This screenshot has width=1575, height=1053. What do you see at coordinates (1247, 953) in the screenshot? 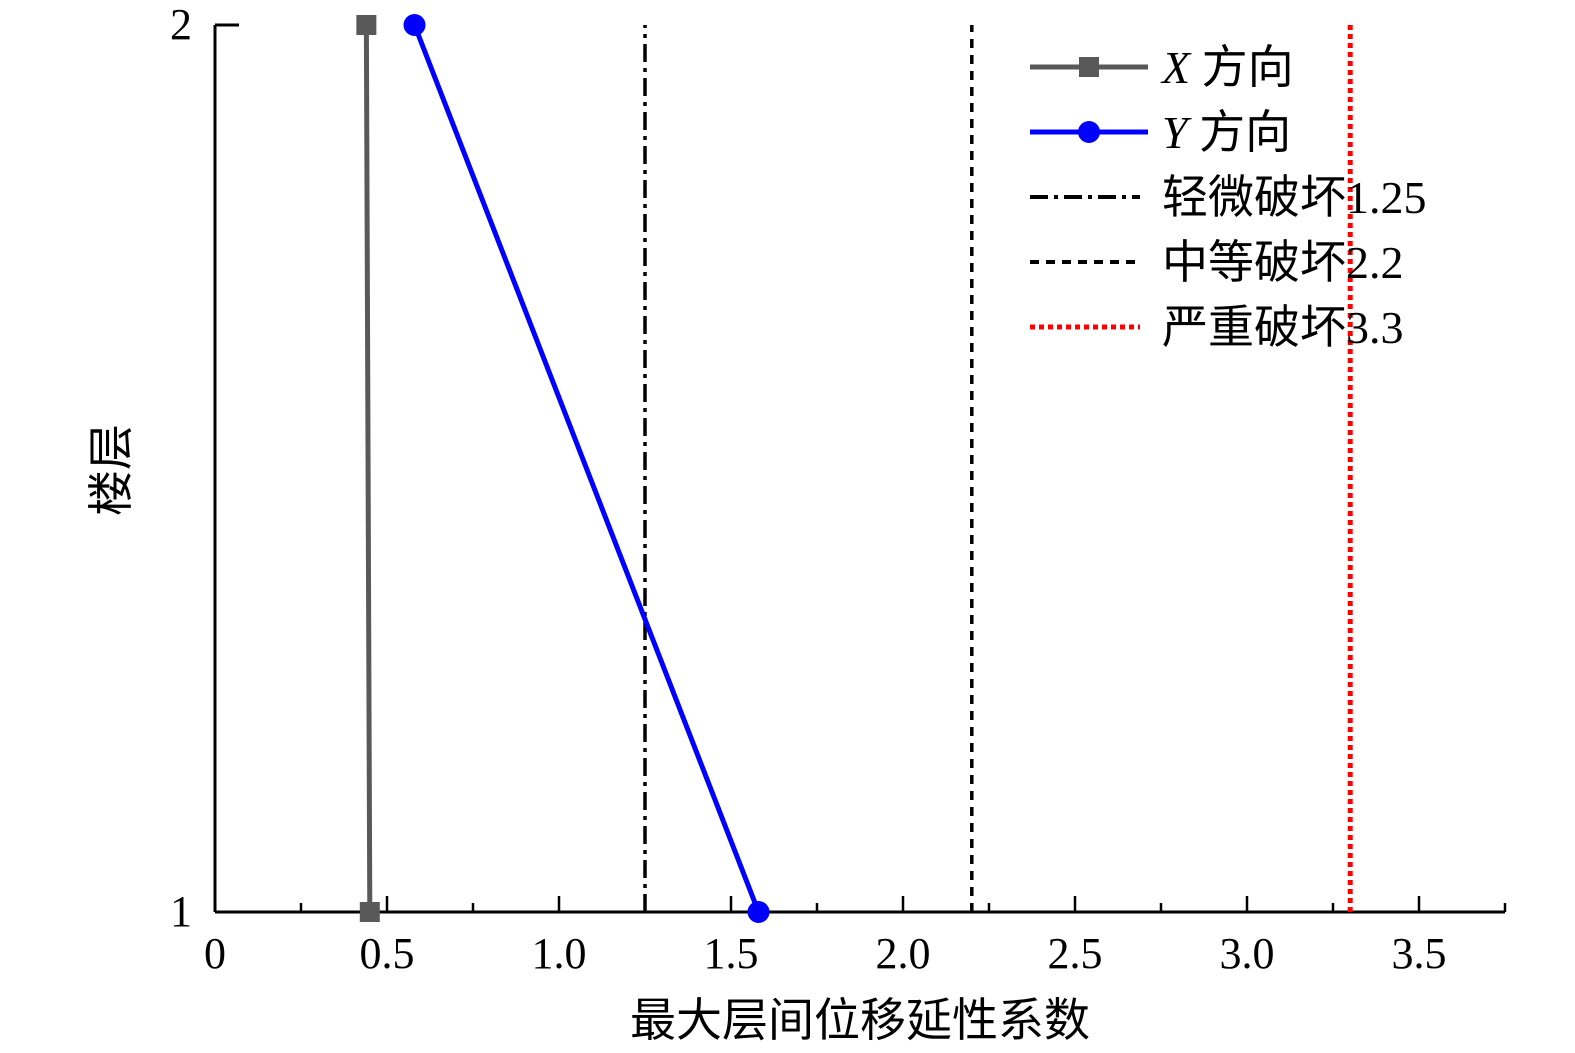
I see `x-tick-label: 3.0` at bounding box center [1247, 953].